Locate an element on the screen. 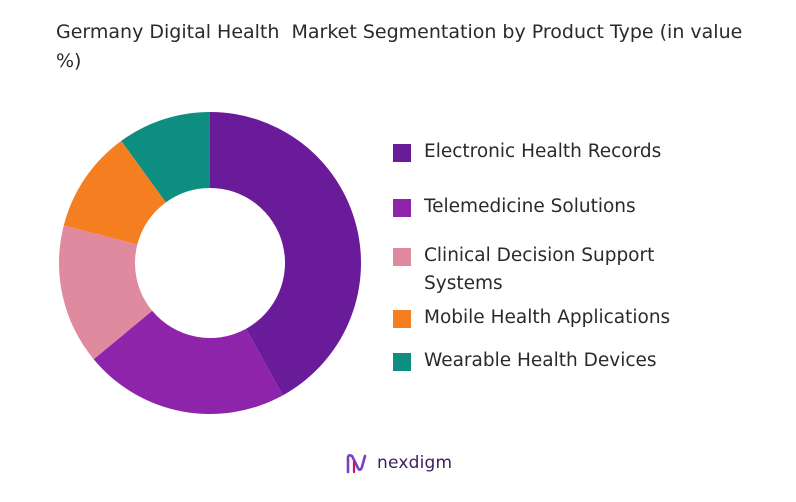 This screenshot has height=502, width=796. legend-label: Clinical Decision Support Systems is located at coordinates (539, 269).